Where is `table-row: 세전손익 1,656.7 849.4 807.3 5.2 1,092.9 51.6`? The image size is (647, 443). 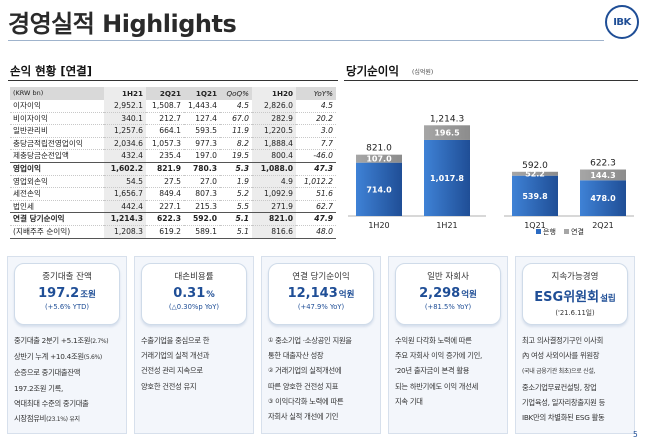 table-row: 세전손익 1,656.7 849.4 807.3 5.2 1,092.9 51.6 is located at coordinates (173, 194).